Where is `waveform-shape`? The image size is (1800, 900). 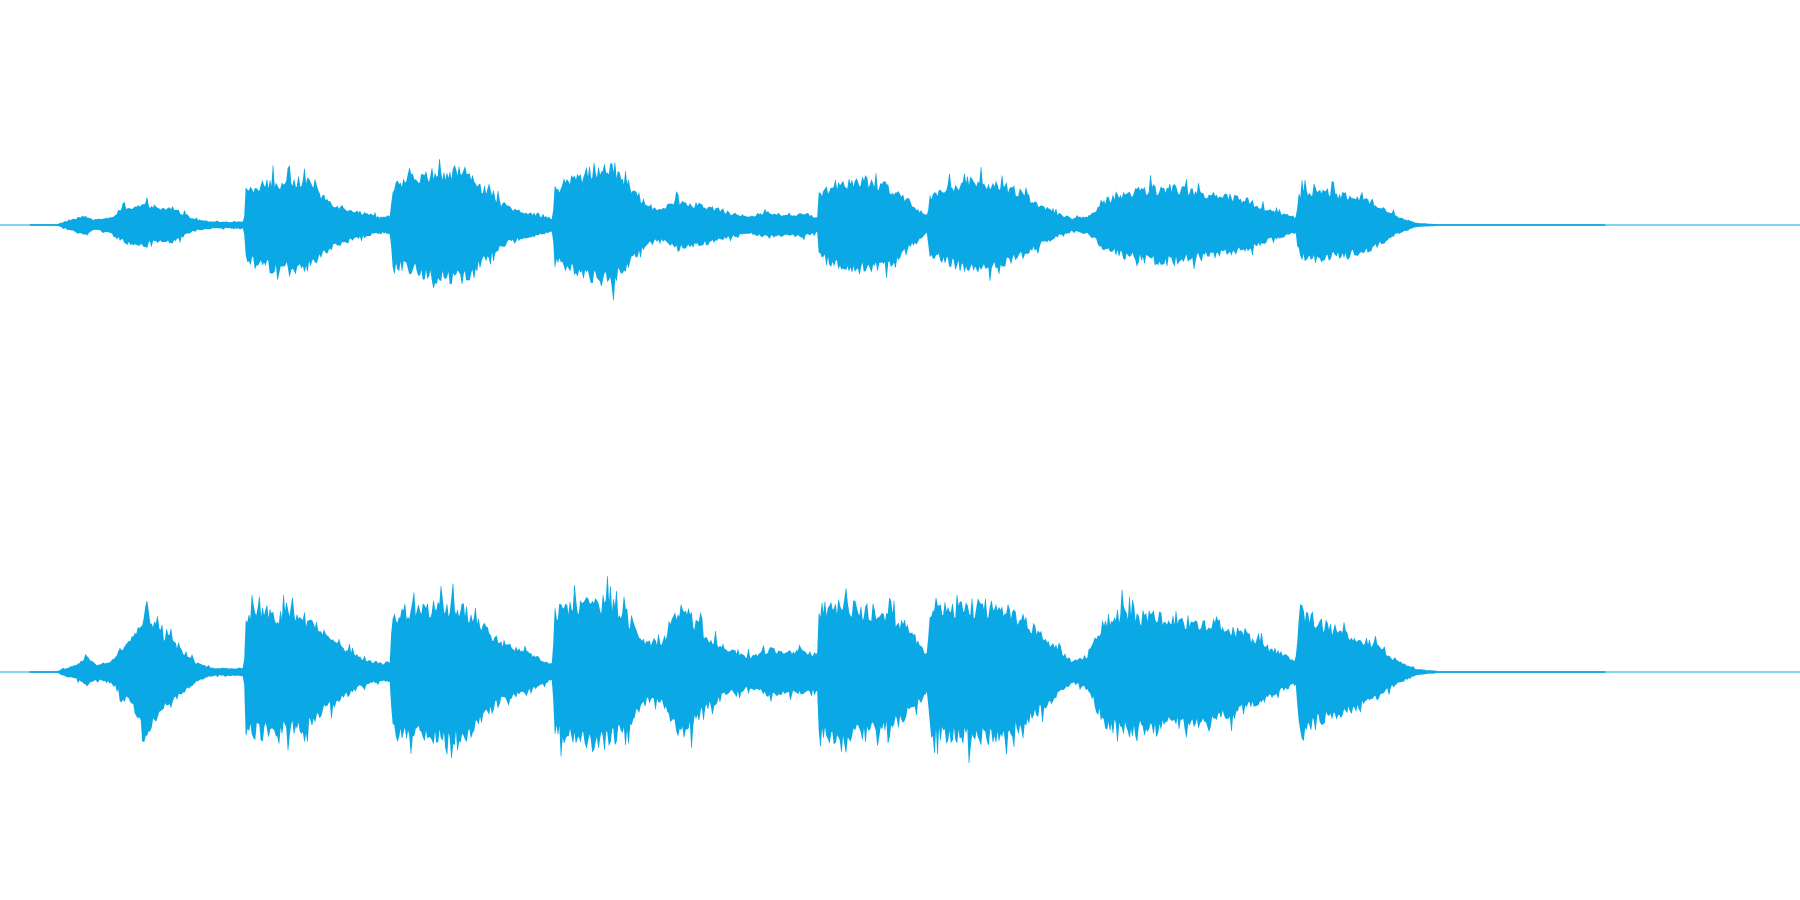 waveform-shape is located at coordinates (817, 230).